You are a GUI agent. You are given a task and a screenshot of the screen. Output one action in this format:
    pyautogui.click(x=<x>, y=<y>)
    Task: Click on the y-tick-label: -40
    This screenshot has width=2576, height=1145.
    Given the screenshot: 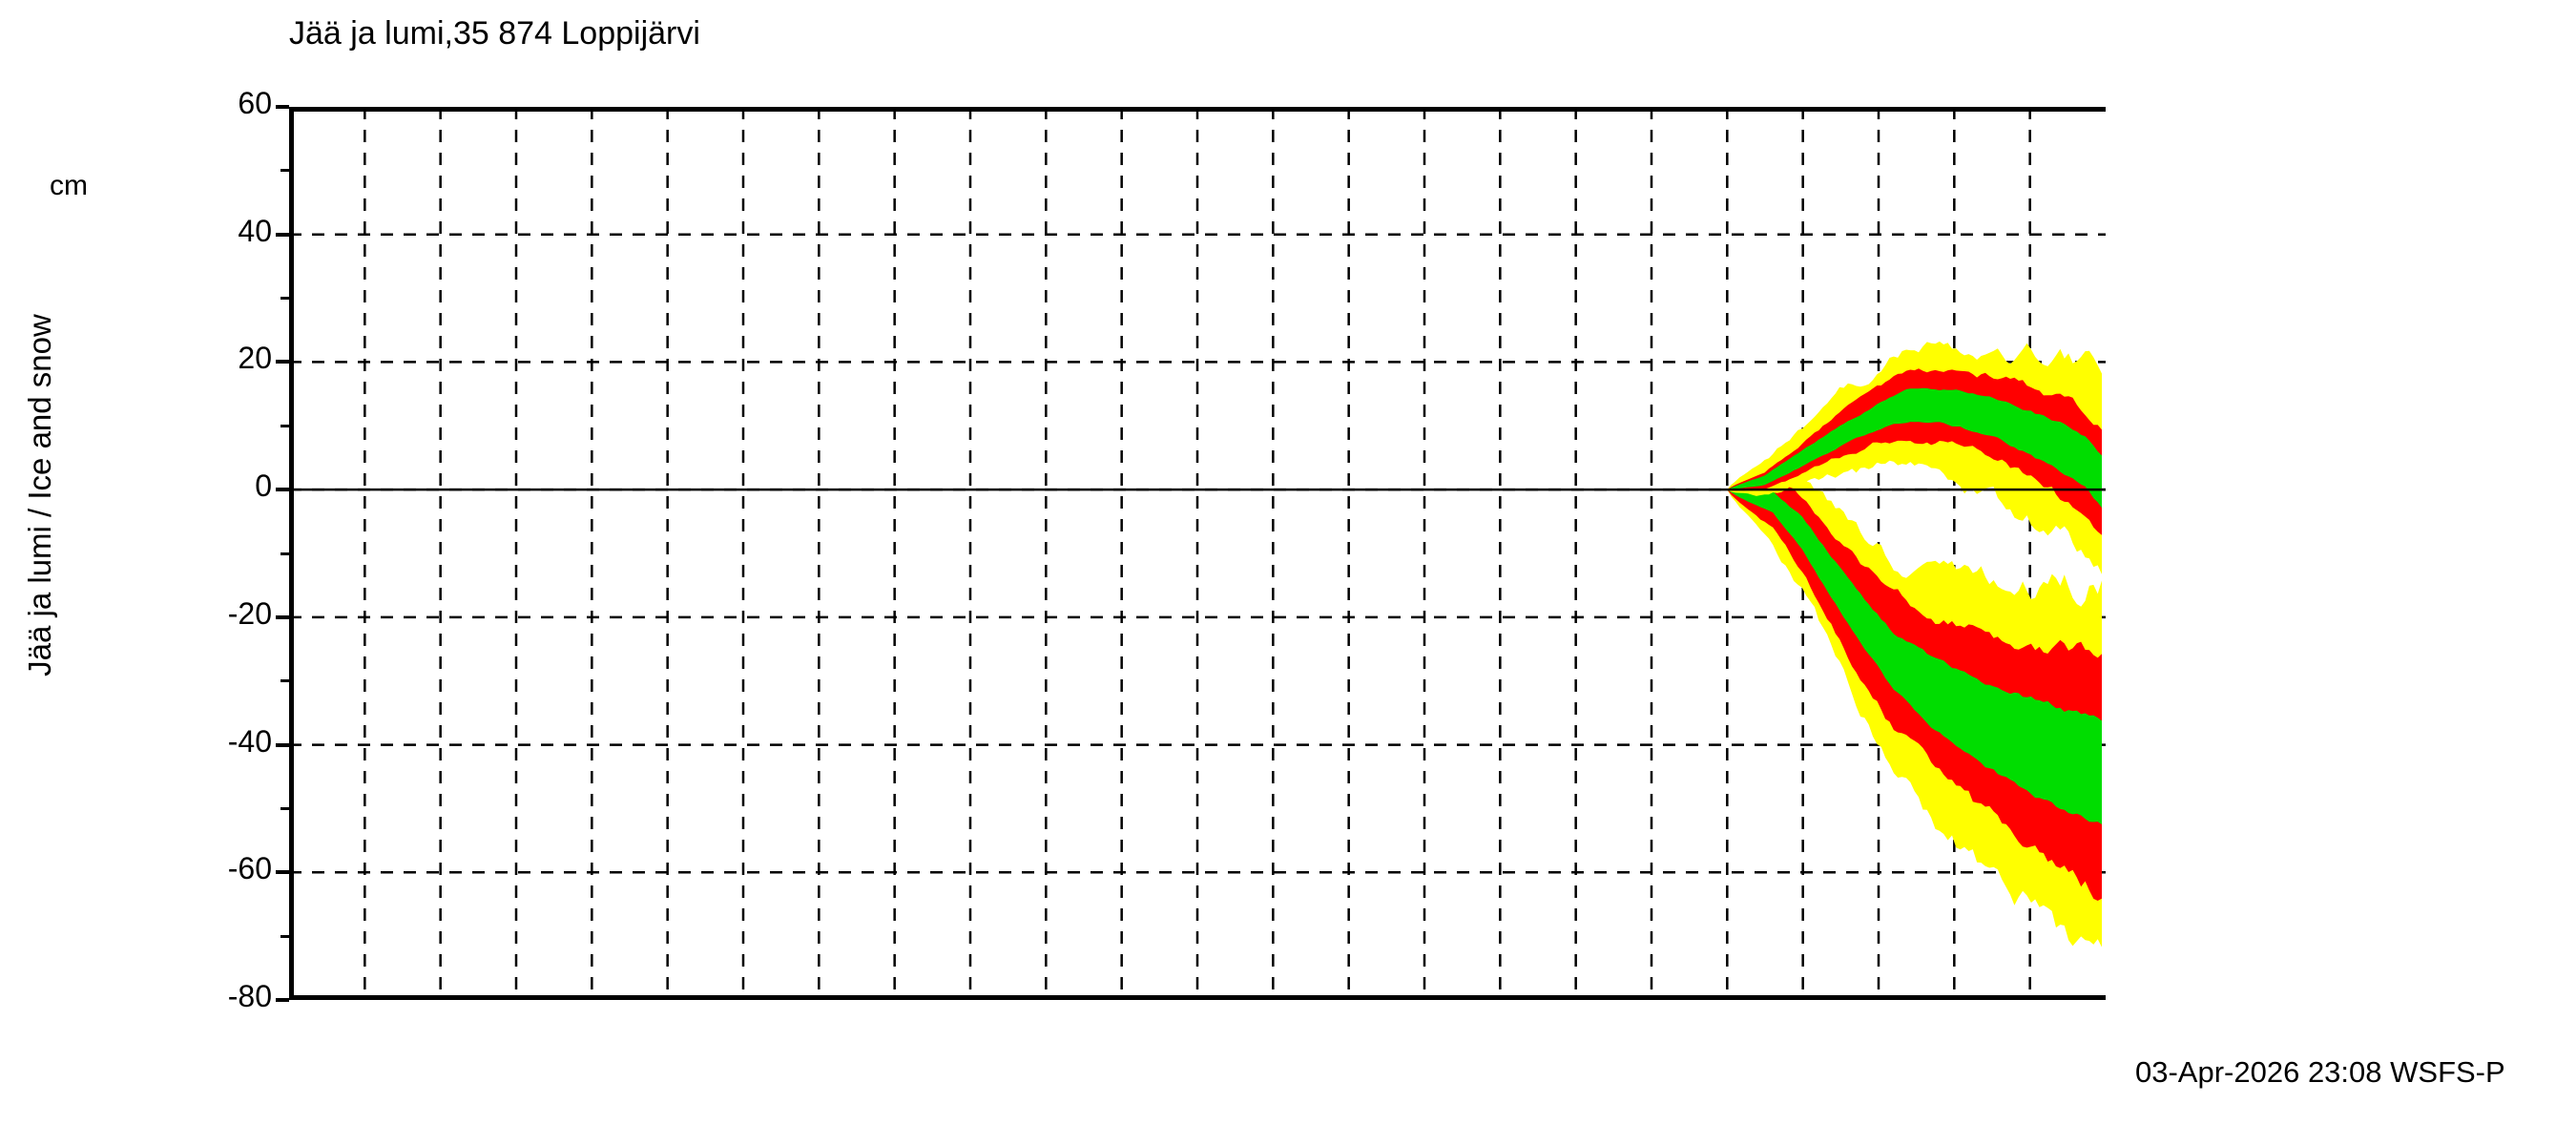 What is the action you would take?
    pyautogui.click(x=249, y=741)
    